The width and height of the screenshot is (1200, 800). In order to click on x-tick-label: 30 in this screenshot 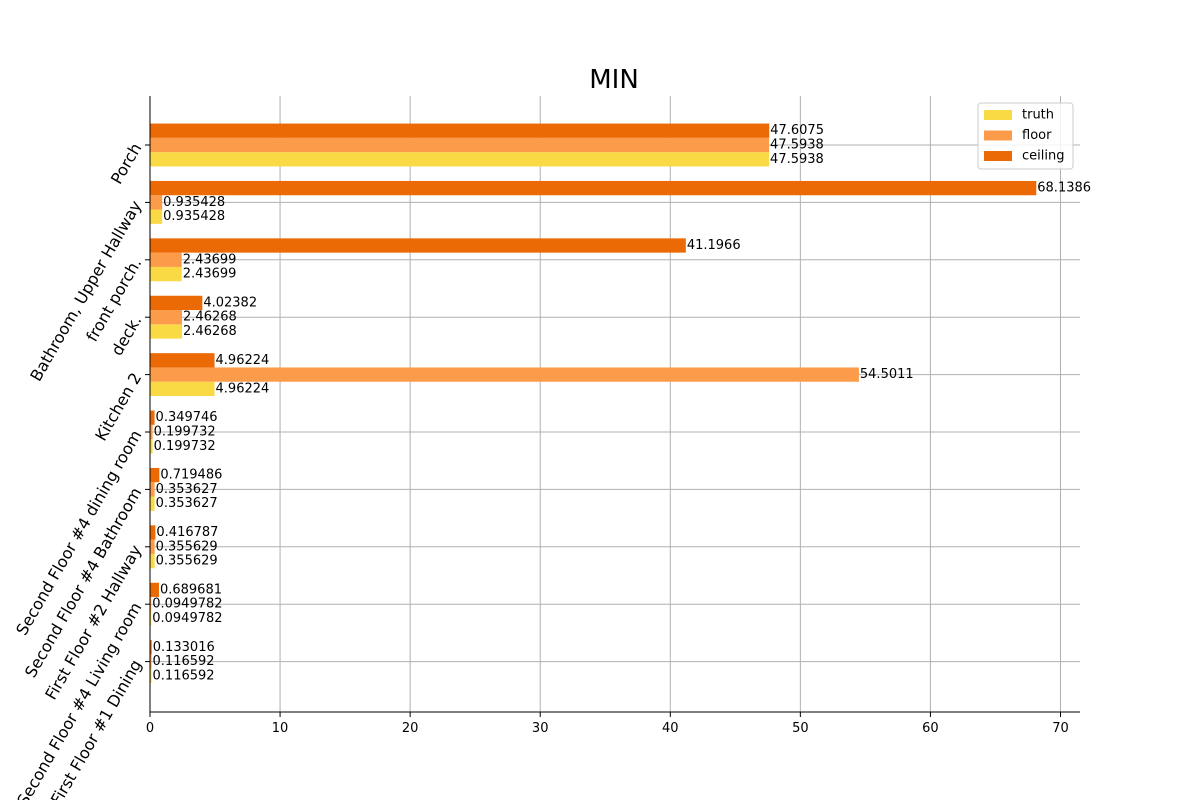, I will do `click(540, 728)`.